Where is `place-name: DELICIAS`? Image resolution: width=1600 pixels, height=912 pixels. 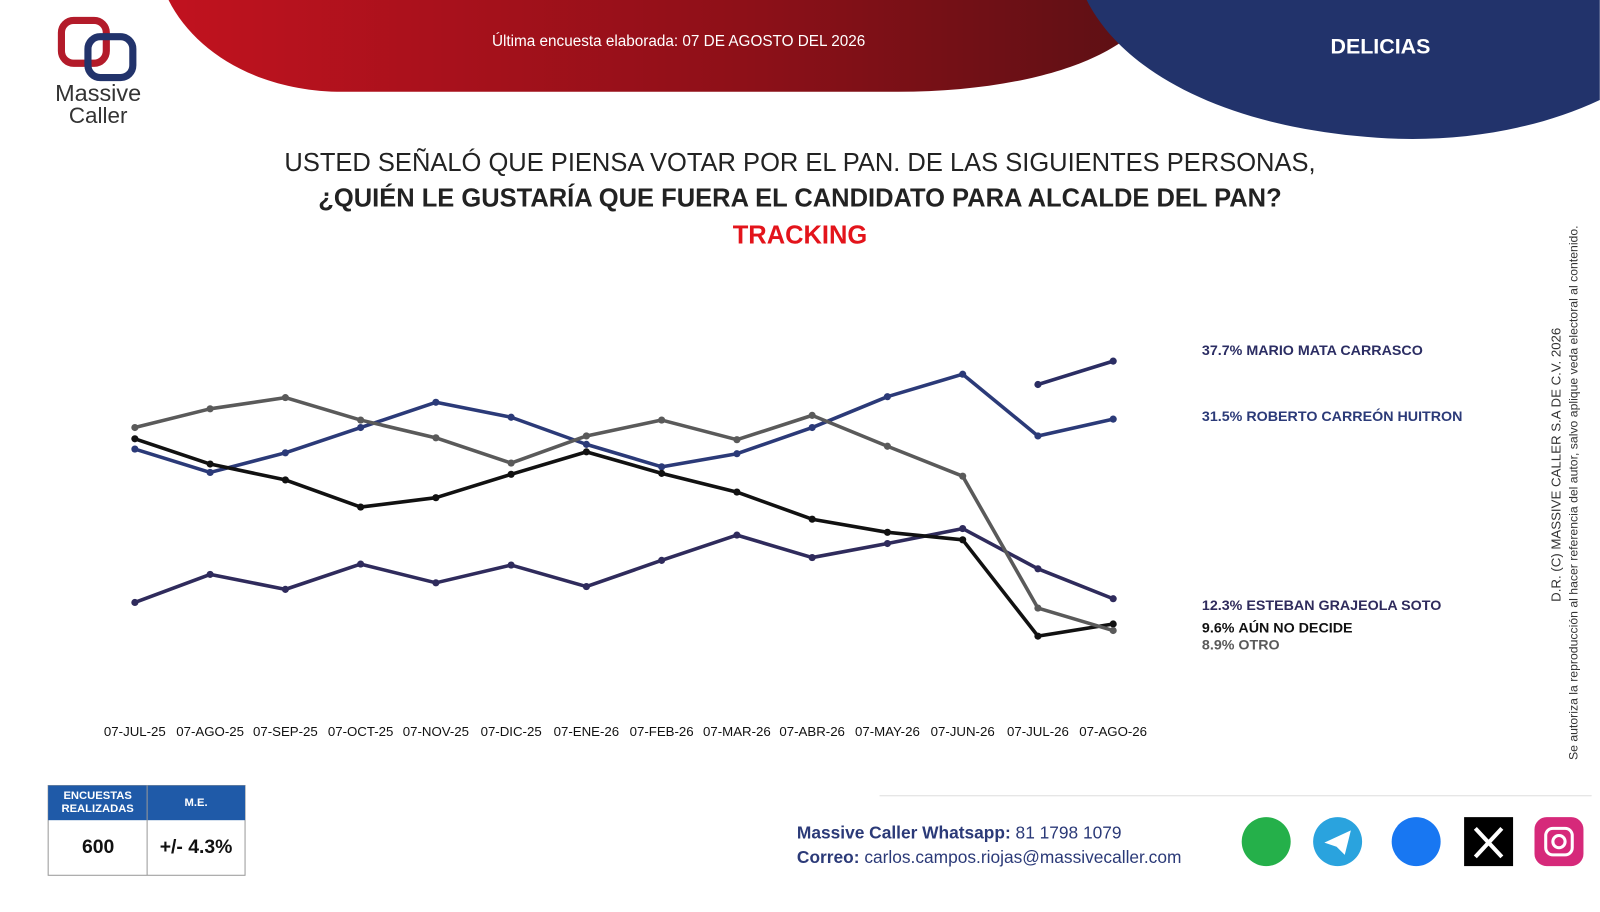 place-name: DELICIAS is located at coordinates (1381, 47).